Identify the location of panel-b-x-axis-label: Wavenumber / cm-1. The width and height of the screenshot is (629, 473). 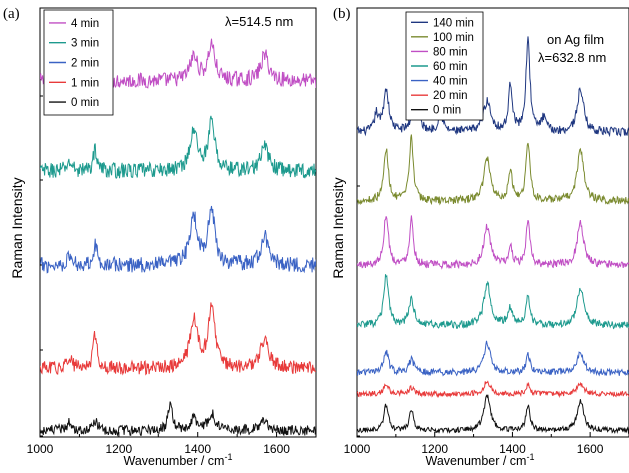
(480, 460).